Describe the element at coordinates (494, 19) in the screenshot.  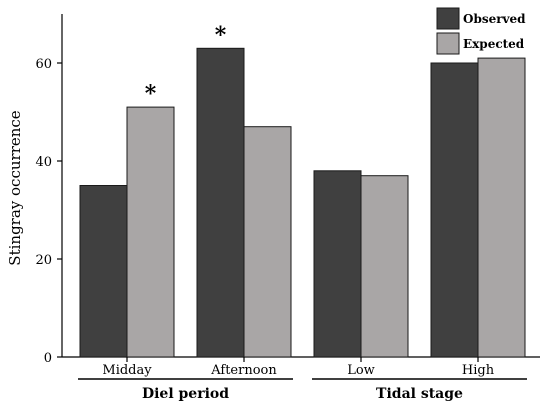
I see `legend-label-observed: Observed` at that location.